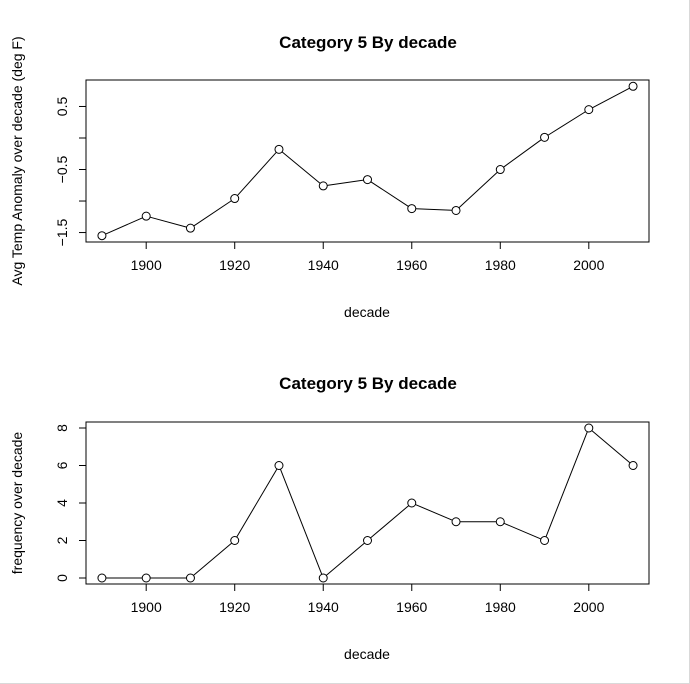 This screenshot has width=690, height=684. I want to click on panel-2-x-tick-label: 2000, so click(588, 607).